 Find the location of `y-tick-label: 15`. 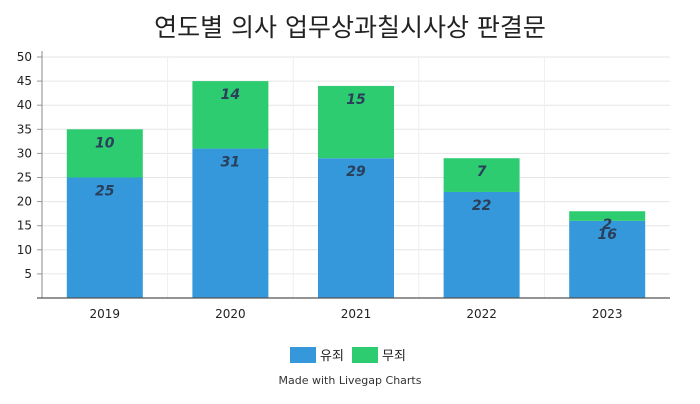

y-tick-label: 15 is located at coordinates (24, 226).